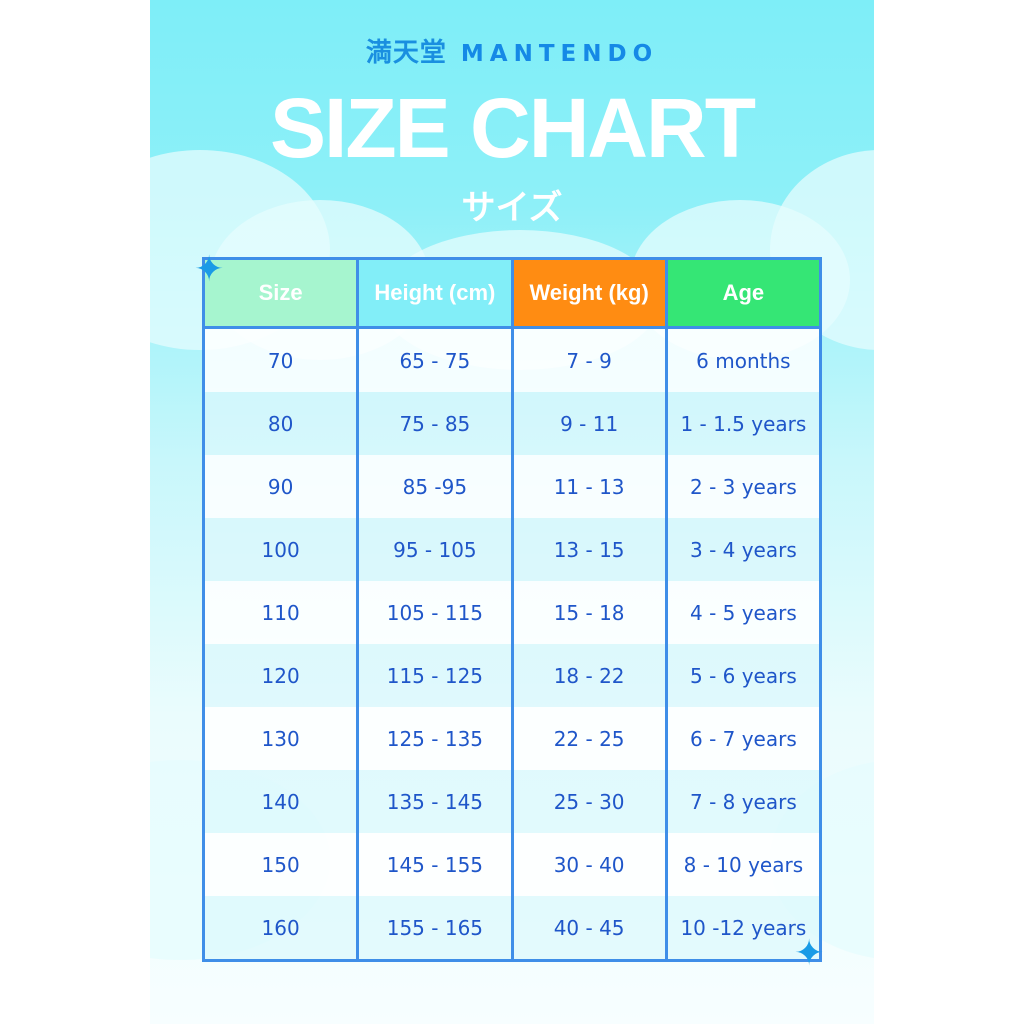 Image resolution: width=1024 pixels, height=1024 pixels. Describe the element at coordinates (435, 801) in the screenshot. I see `cell-height: 135 - 145` at that location.